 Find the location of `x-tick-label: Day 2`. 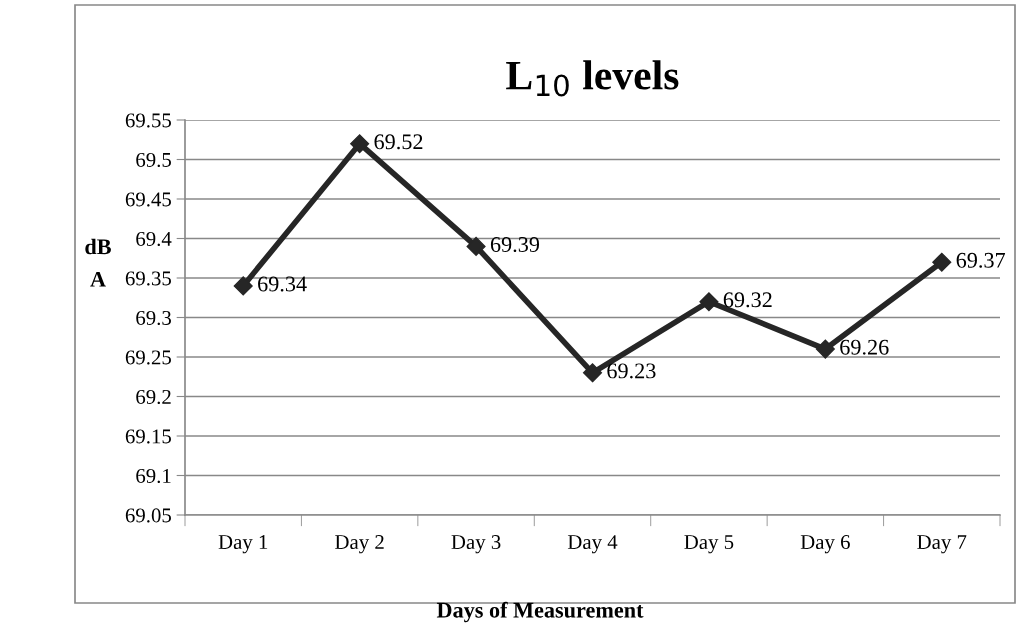

x-tick-label: Day 2 is located at coordinates (359, 544).